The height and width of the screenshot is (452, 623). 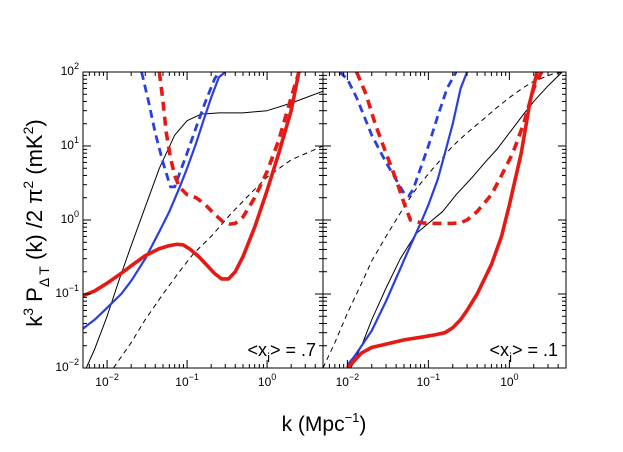 I want to click on y-tick-label: 10⁻², so click(x=67, y=365).